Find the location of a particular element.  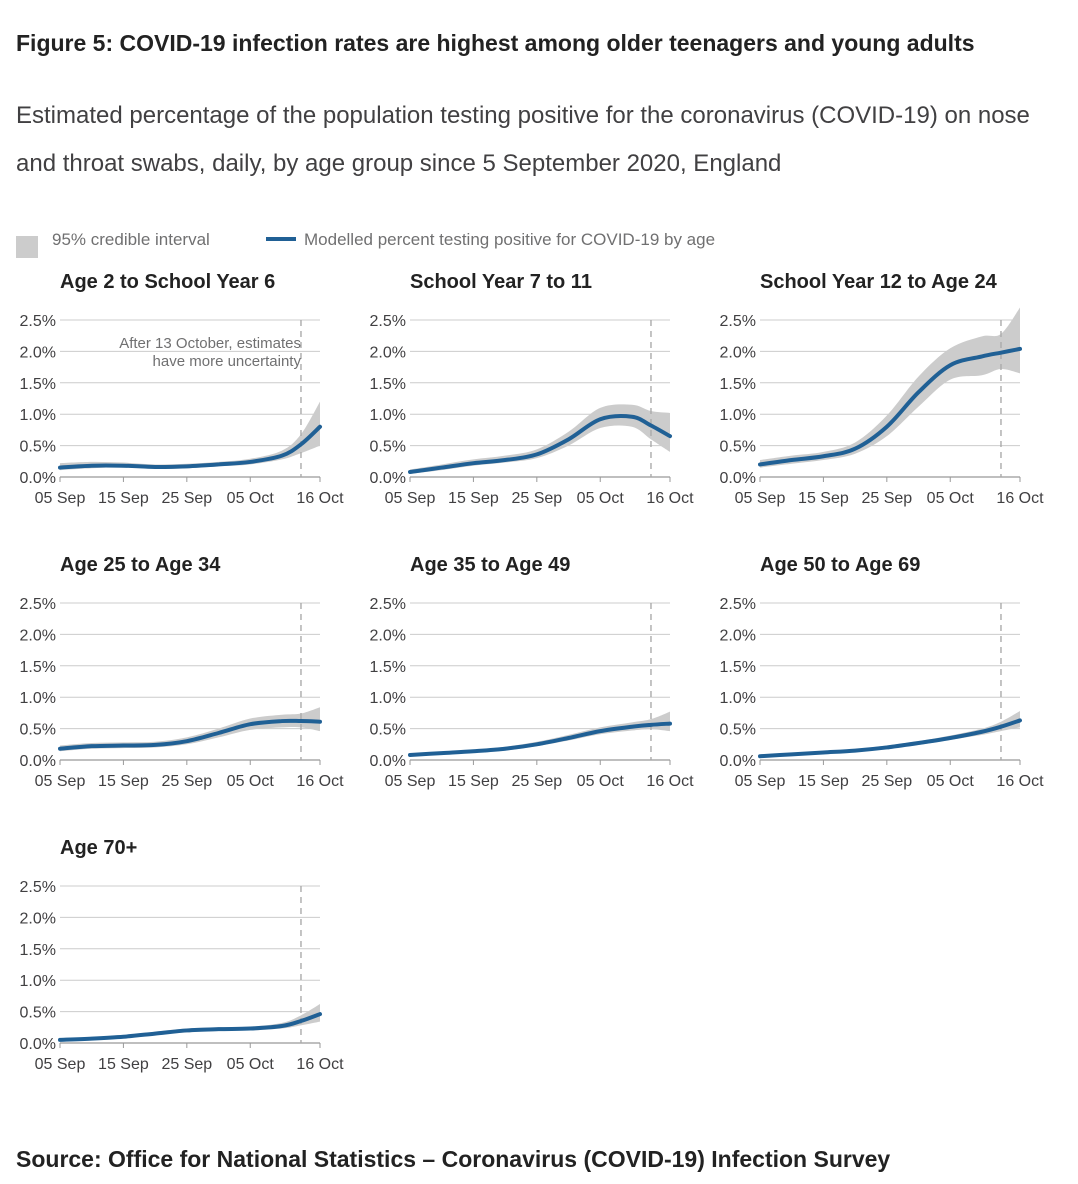

chart-title: Age 35 to Age 49 is located at coordinates (490, 565).